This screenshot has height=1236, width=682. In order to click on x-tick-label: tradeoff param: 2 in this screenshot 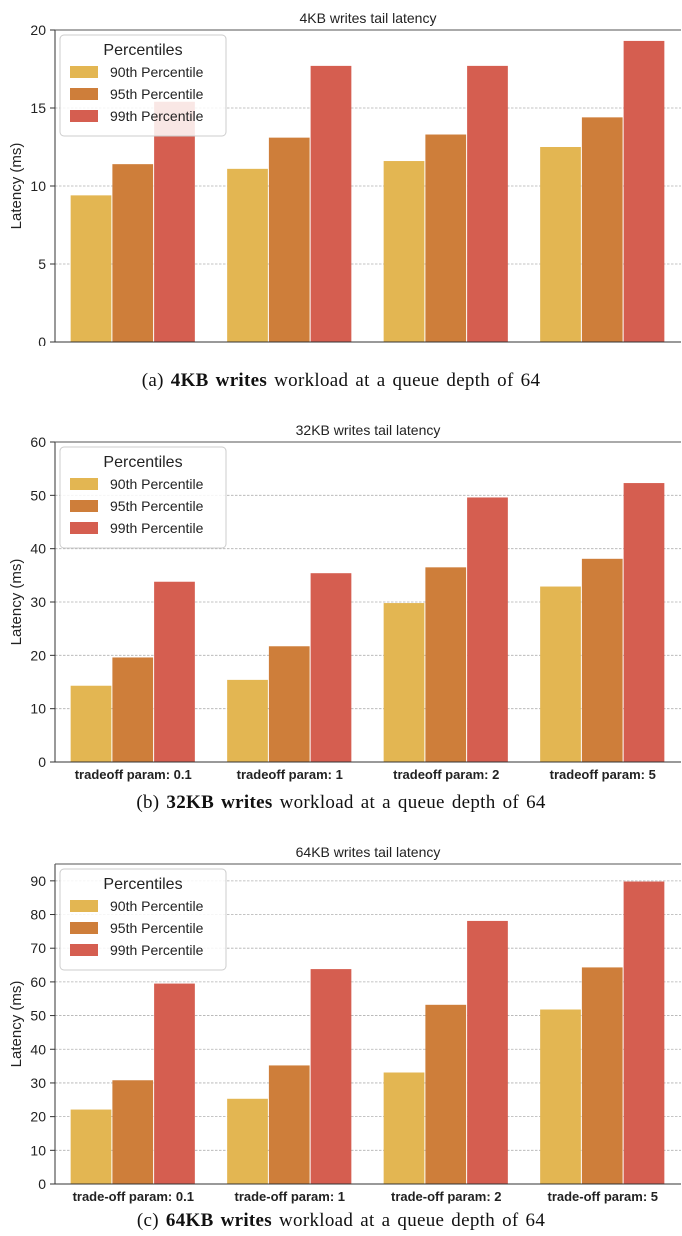, I will do `click(446, 774)`.